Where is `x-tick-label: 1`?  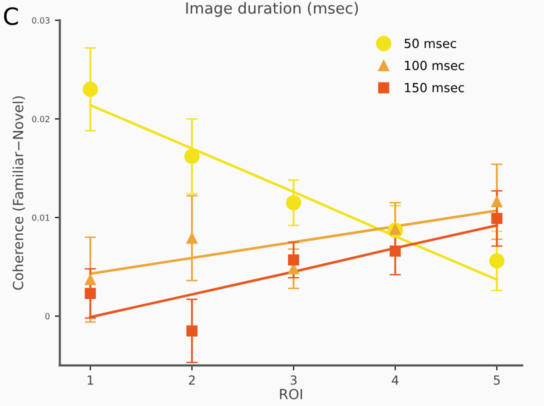 x-tick-label: 1 is located at coordinates (91, 380).